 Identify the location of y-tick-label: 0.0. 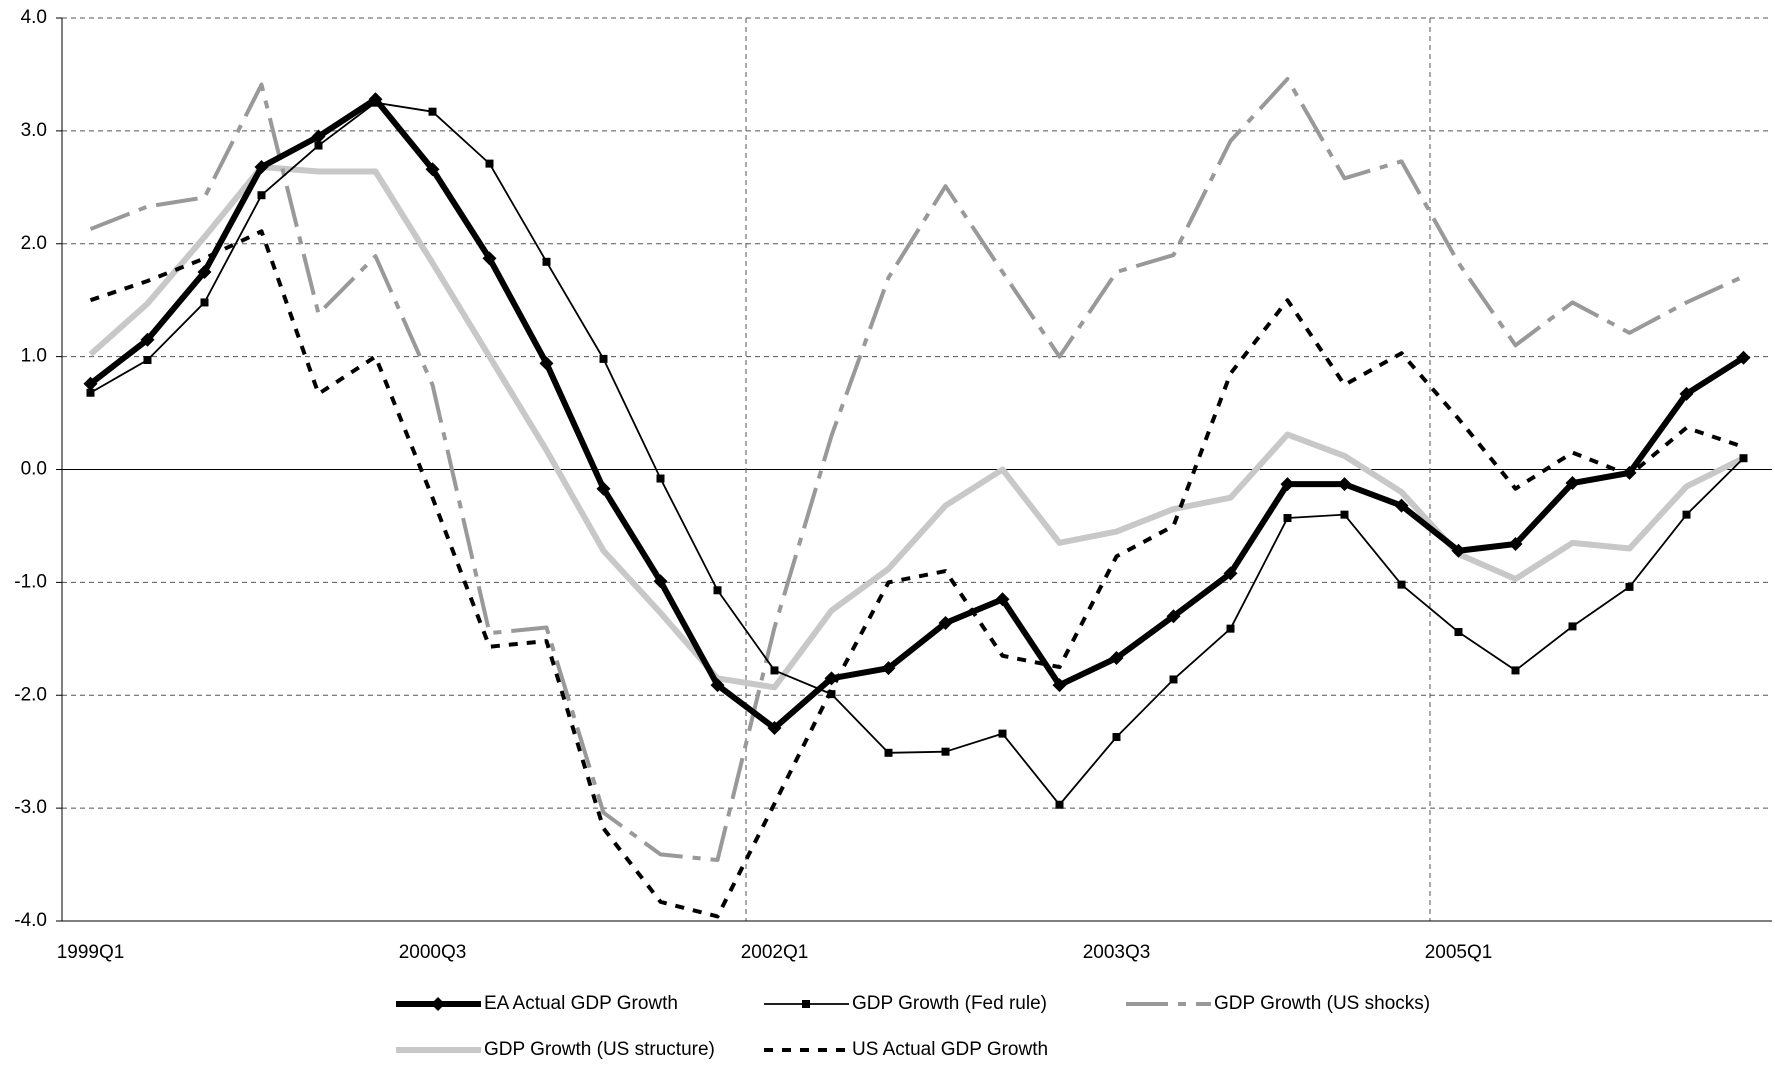
(34, 469).